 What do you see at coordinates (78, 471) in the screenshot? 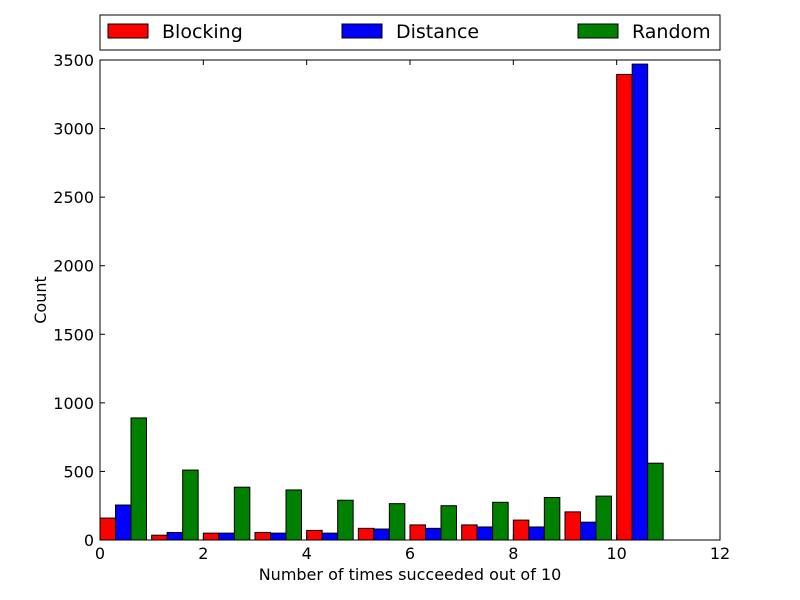
I see `y-tick-label: 500` at bounding box center [78, 471].